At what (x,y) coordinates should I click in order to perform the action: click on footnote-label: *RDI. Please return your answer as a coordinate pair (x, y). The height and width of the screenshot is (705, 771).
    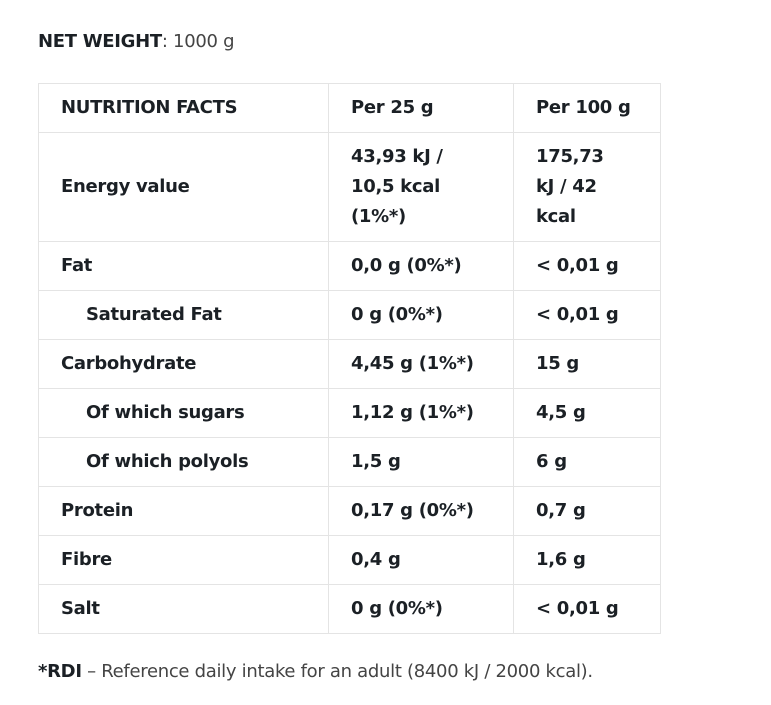
    Looking at the image, I should click on (60, 671).